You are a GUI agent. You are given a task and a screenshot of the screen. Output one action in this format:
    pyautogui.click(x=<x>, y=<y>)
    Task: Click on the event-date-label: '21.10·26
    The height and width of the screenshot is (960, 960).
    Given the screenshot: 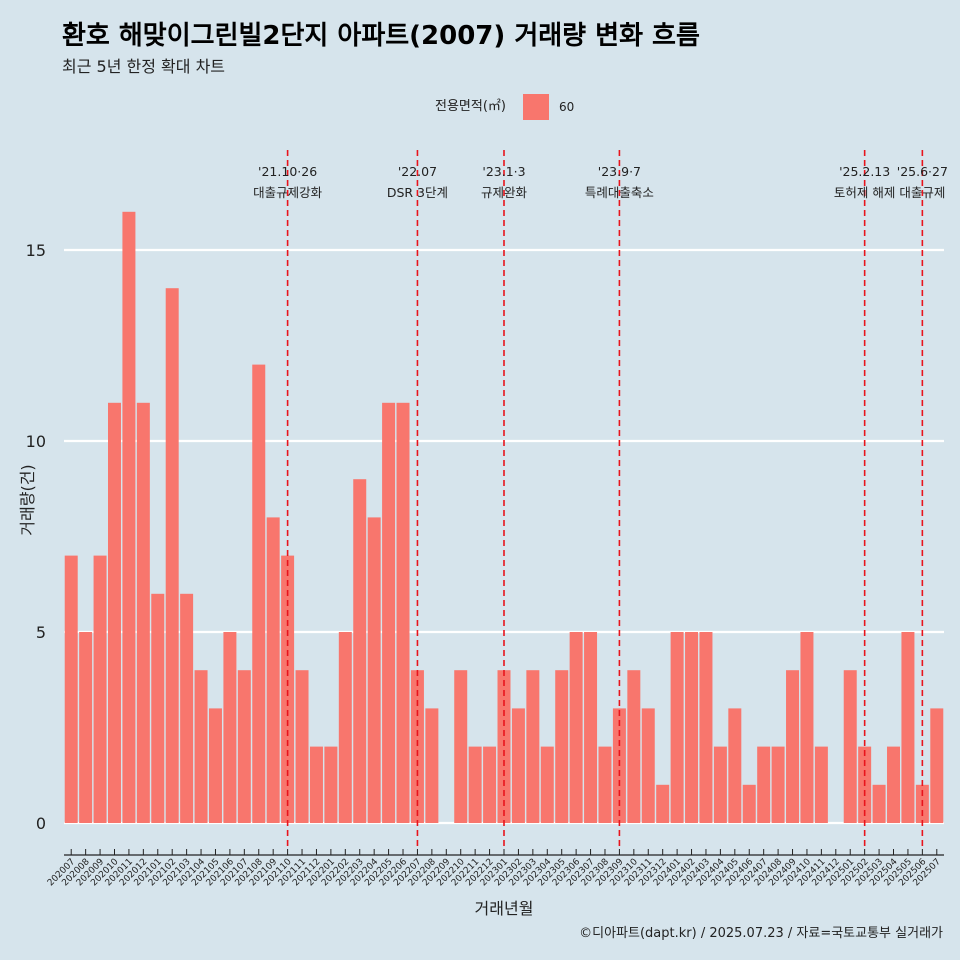 What is the action you would take?
    pyautogui.click(x=287, y=171)
    